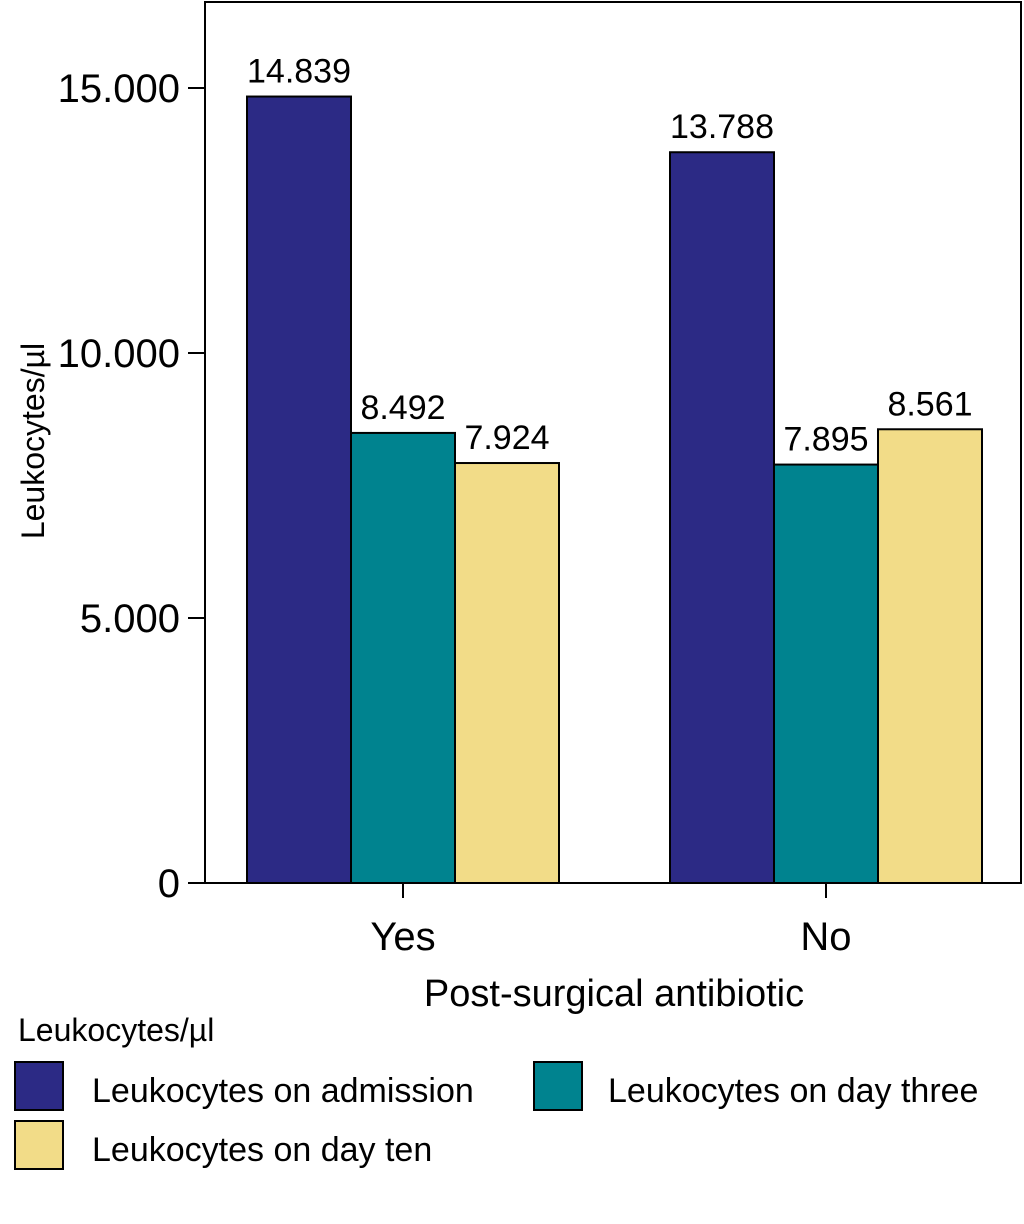  I want to click on bar-value-label: 8.492, so click(402, 408).